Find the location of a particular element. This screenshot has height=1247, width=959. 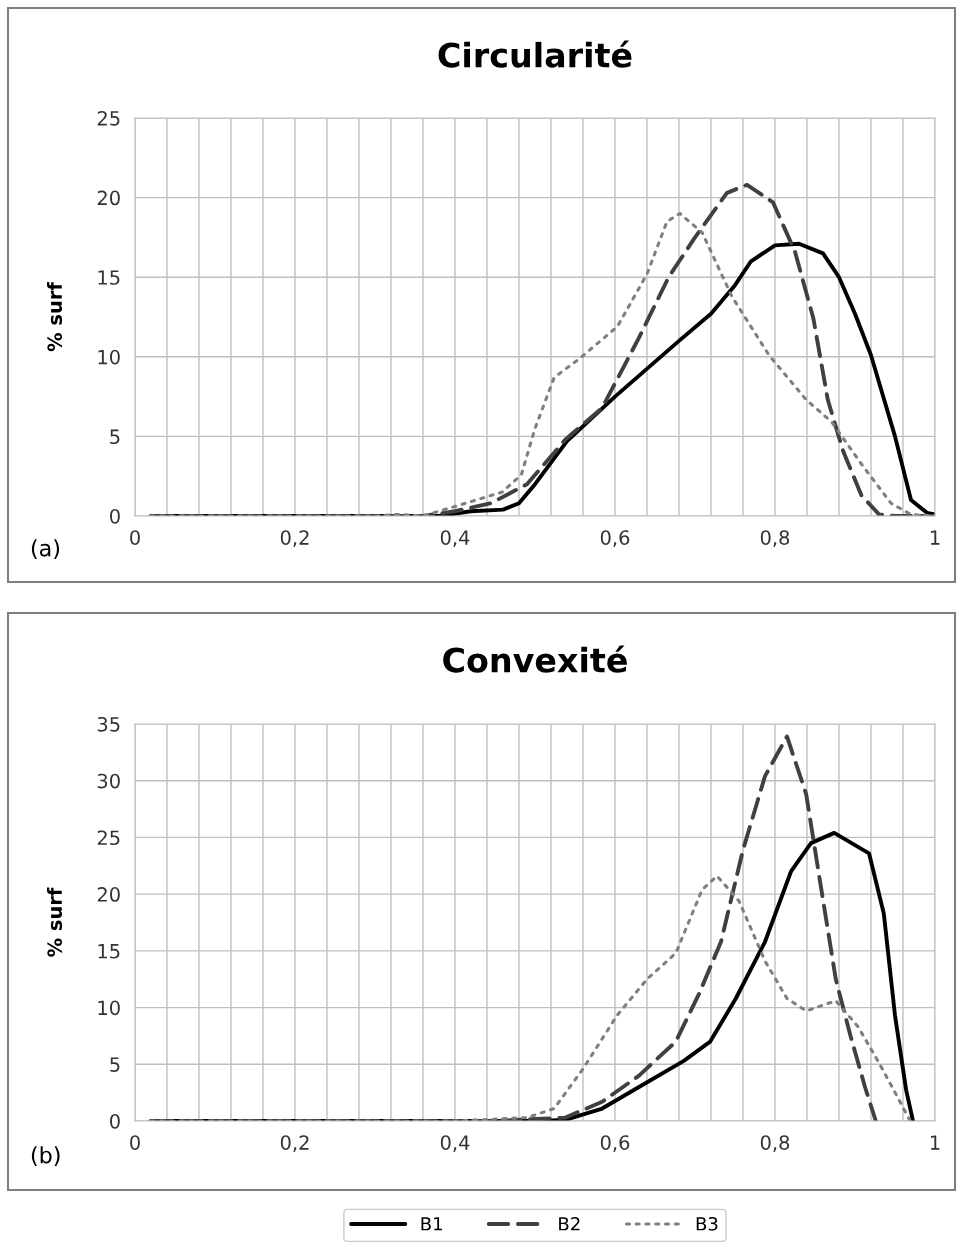

chart-title: Circularité is located at coordinates (535, 54).